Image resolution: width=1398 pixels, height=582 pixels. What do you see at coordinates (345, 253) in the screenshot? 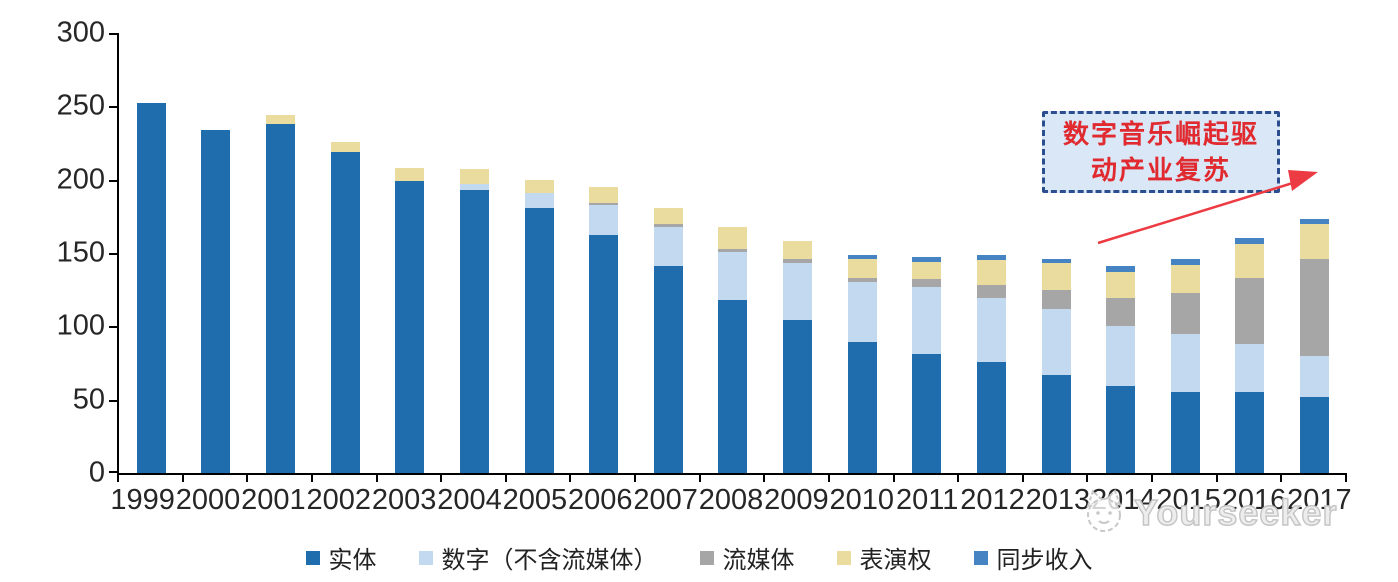
I see `category-2002` at bounding box center [345, 253].